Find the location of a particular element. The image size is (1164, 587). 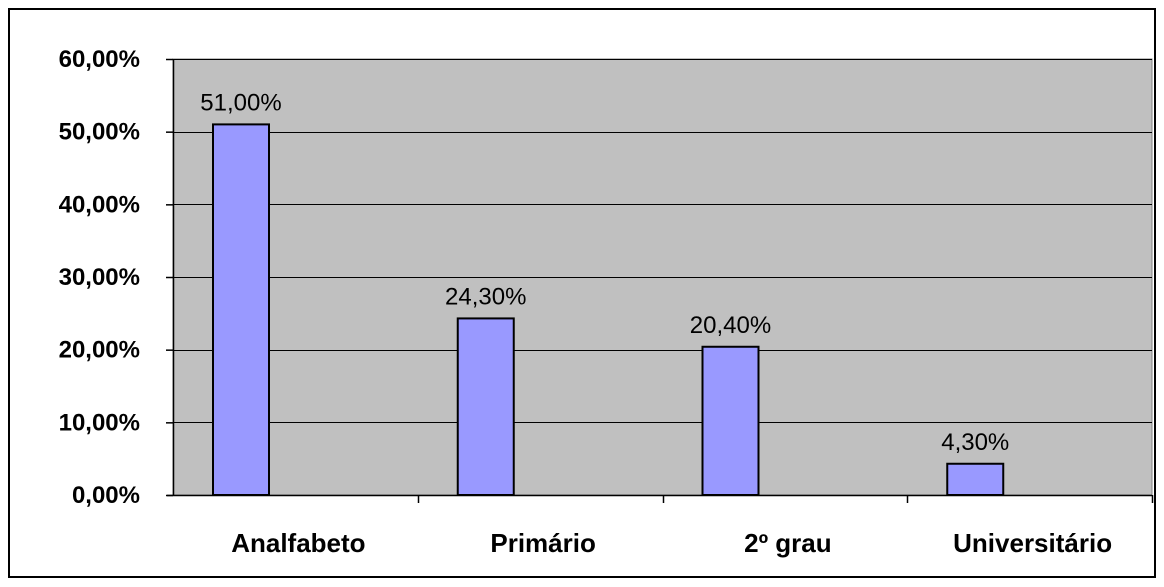

data-label-2: 20,40% is located at coordinates (730, 325).